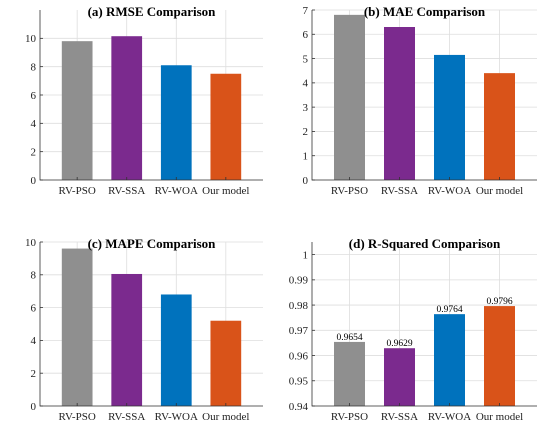 Image resolution: width=550 pixels, height=422 pixels. Describe the element at coordinates (449, 310) in the screenshot. I see `data-label: 0.9764` at that location.